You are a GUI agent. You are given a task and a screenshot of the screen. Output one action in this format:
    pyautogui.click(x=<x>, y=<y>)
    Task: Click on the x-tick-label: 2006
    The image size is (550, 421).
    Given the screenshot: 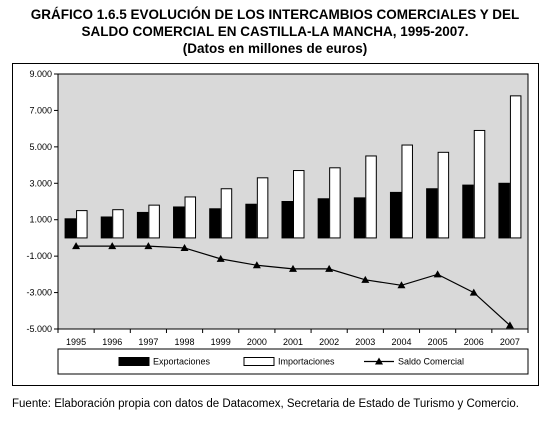 What is the action you would take?
    pyautogui.click(x=474, y=342)
    